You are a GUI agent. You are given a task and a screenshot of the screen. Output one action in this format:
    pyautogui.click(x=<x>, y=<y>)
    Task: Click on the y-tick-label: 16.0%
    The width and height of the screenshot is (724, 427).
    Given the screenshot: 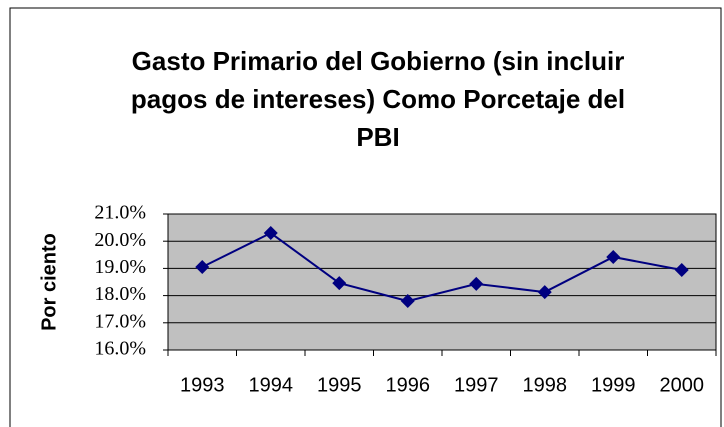 What is the action you would take?
    pyautogui.click(x=120, y=349)
    